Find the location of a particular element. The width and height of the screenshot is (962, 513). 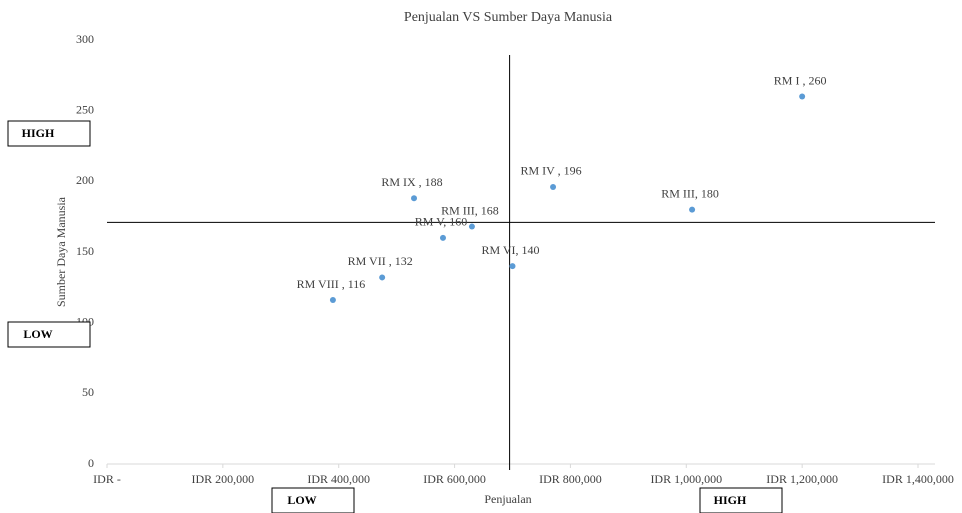

data-label: RM III, 168 is located at coordinates (470, 210).